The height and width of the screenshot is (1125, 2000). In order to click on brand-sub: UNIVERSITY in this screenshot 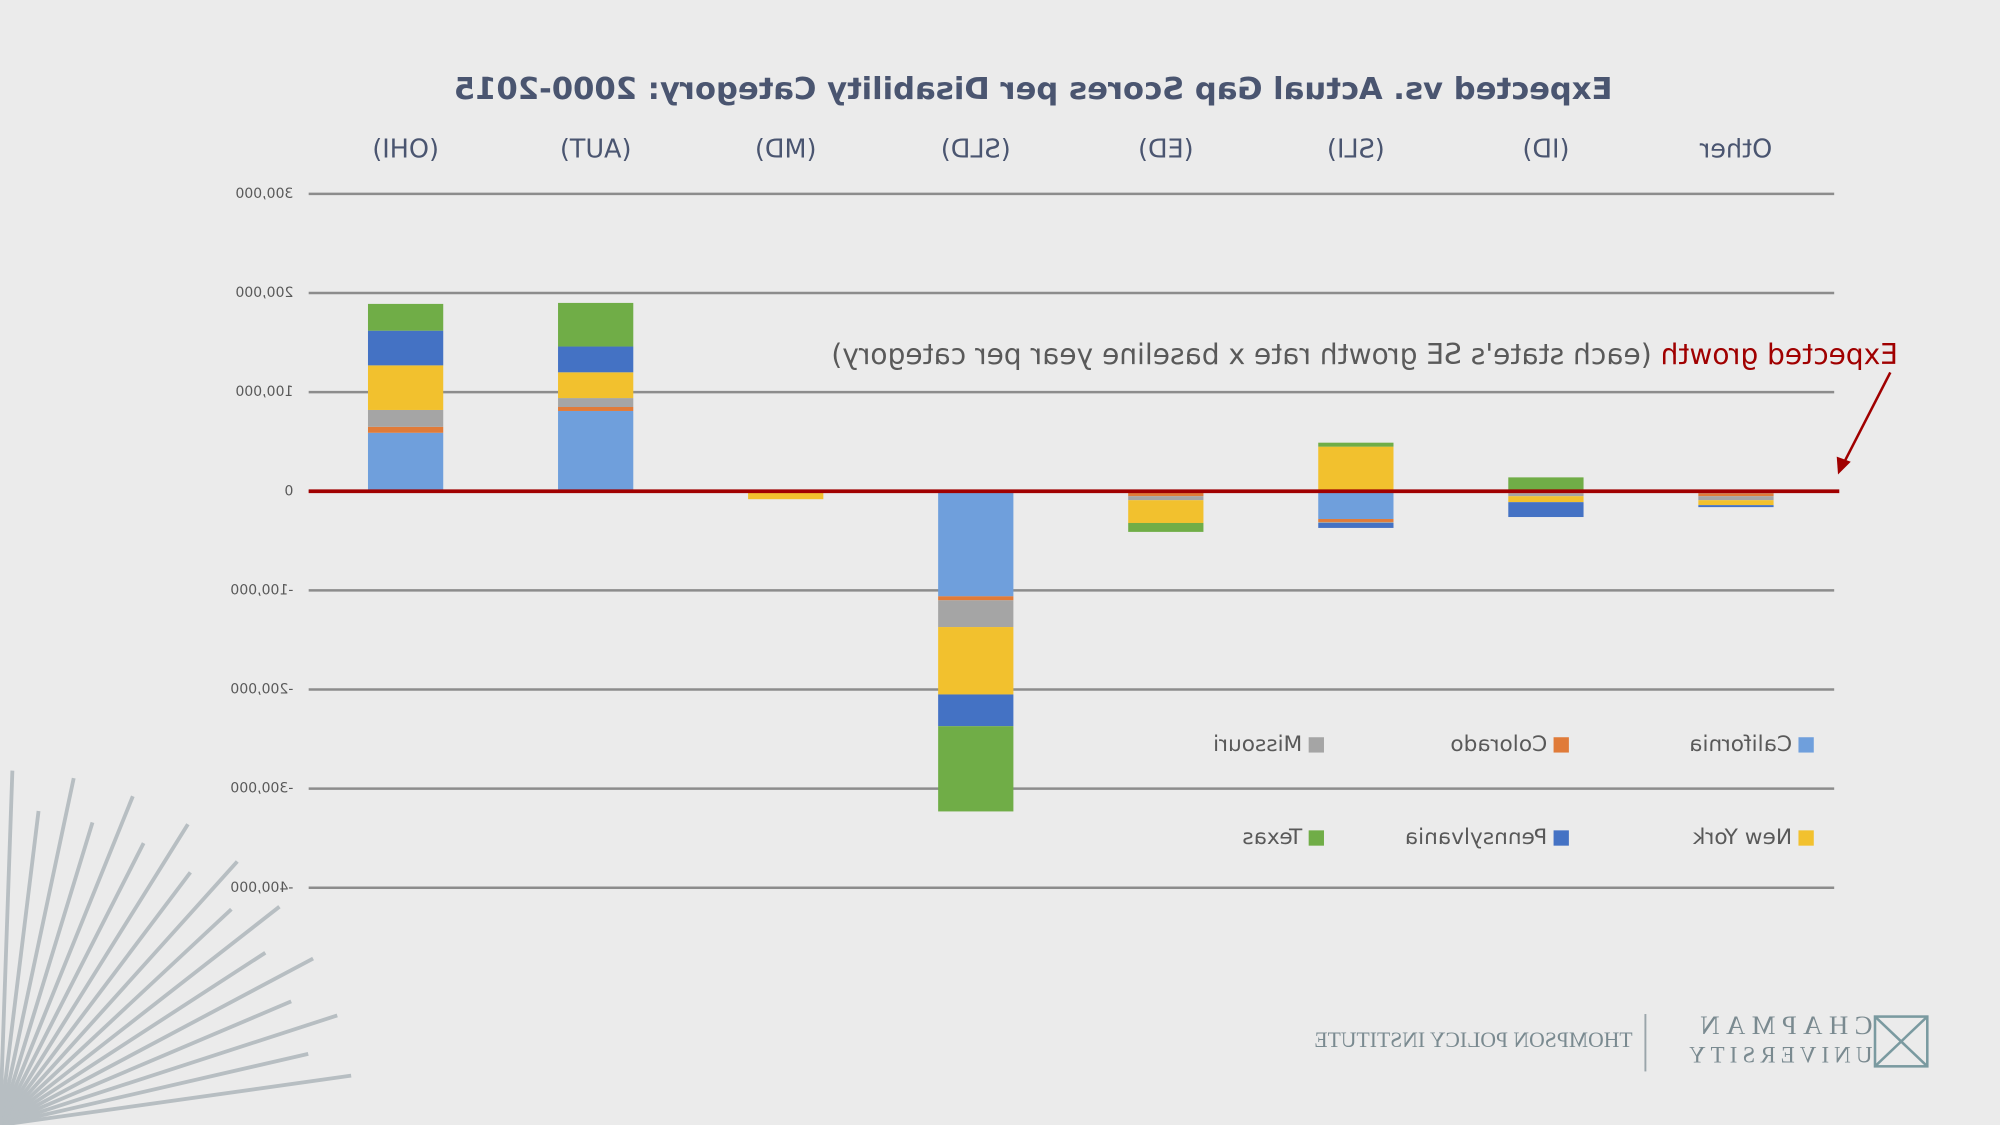, I will do `click(1778, 1055)`.